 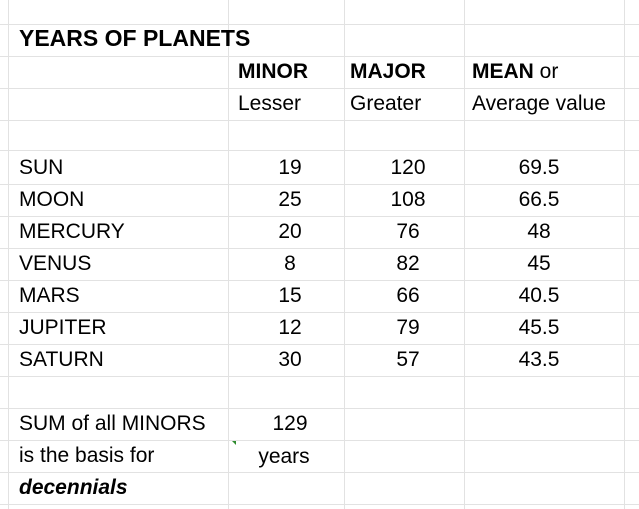 What do you see at coordinates (539, 199) in the screenshot?
I see `mean-value: 66.5` at bounding box center [539, 199].